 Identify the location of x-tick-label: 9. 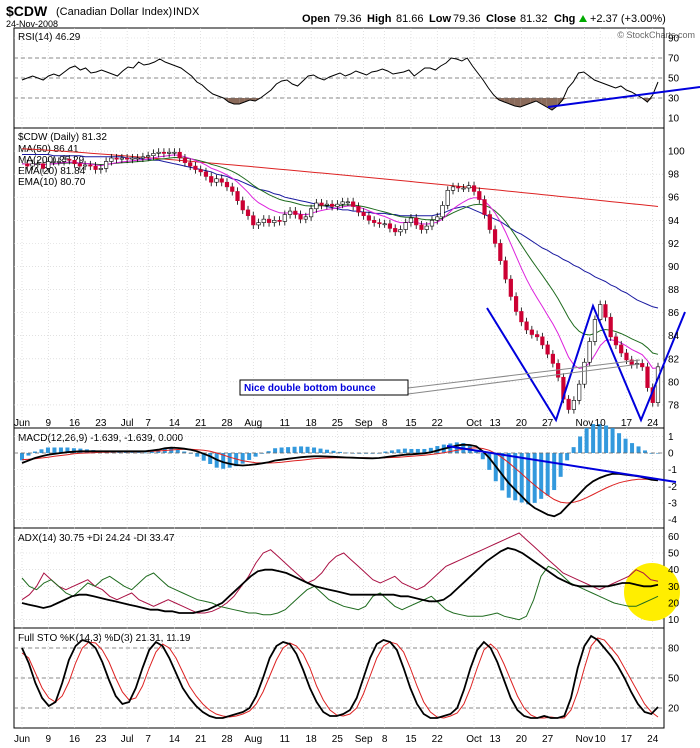
(48, 739).